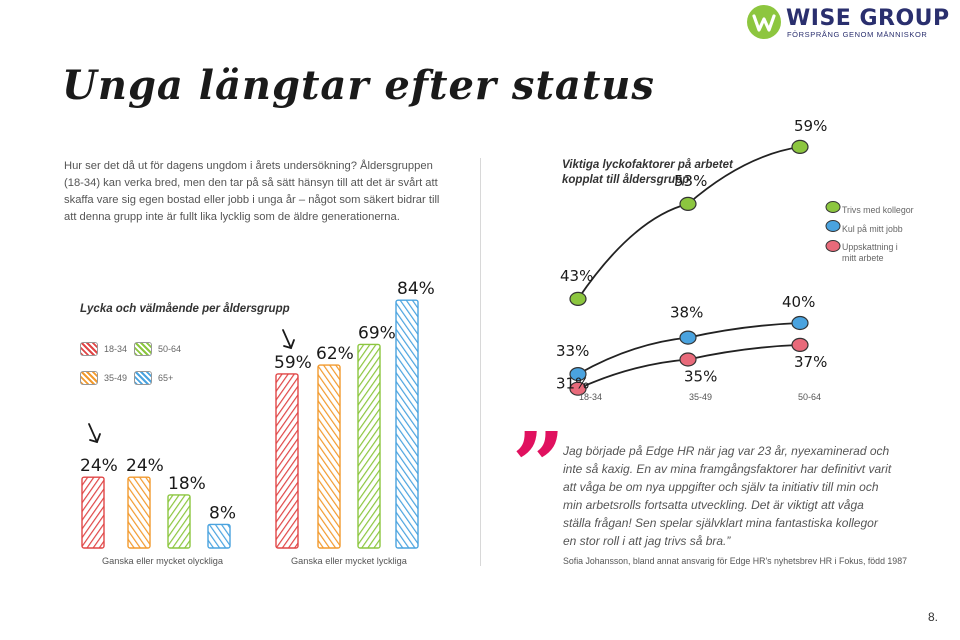 The height and width of the screenshot is (640, 960). Describe the element at coordinates (798, 302) in the screenshot. I see `line-value-label: 40%` at that location.